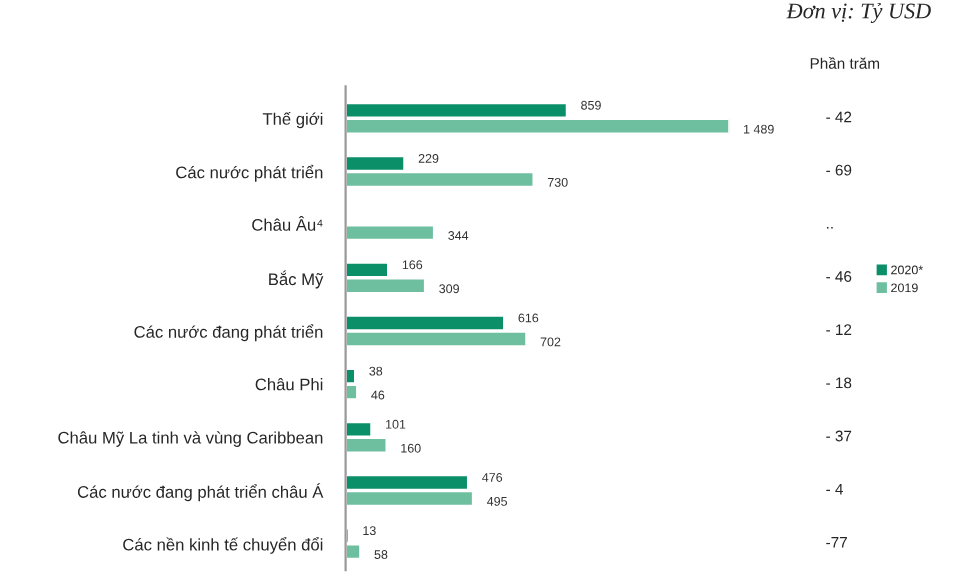 This screenshot has width=960, height=576. Describe the element at coordinates (292, 120) in the screenshot. I see `y-tick-label: Thế giới` at that location.